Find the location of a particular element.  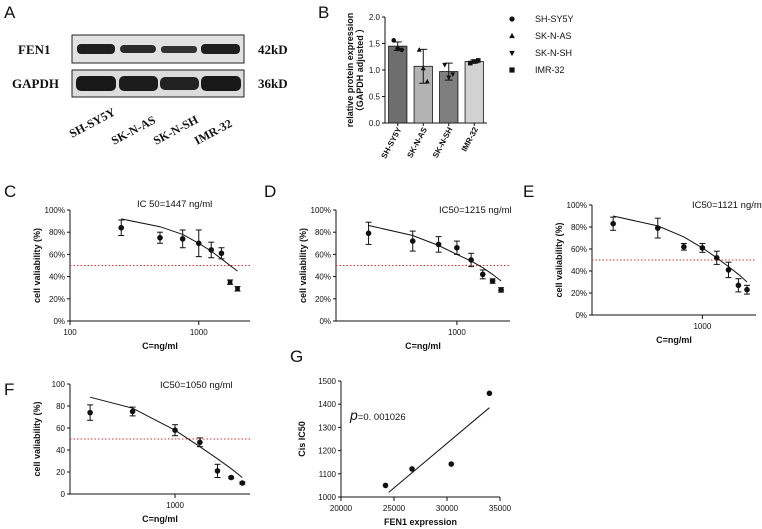

ic50-annotation: IC50=1050 ng/ml is located at coordinates (196, 385).